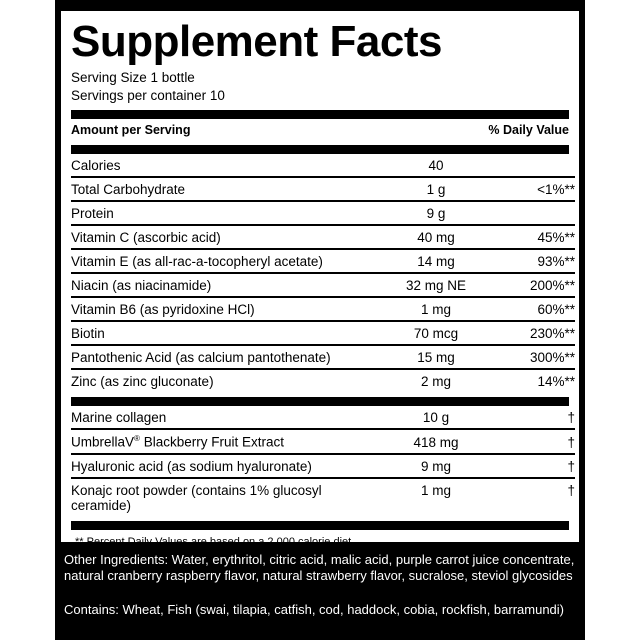  Describe the element at coordinates (320, 114) in the screenshot. I see `divider-bar-top` at that location.